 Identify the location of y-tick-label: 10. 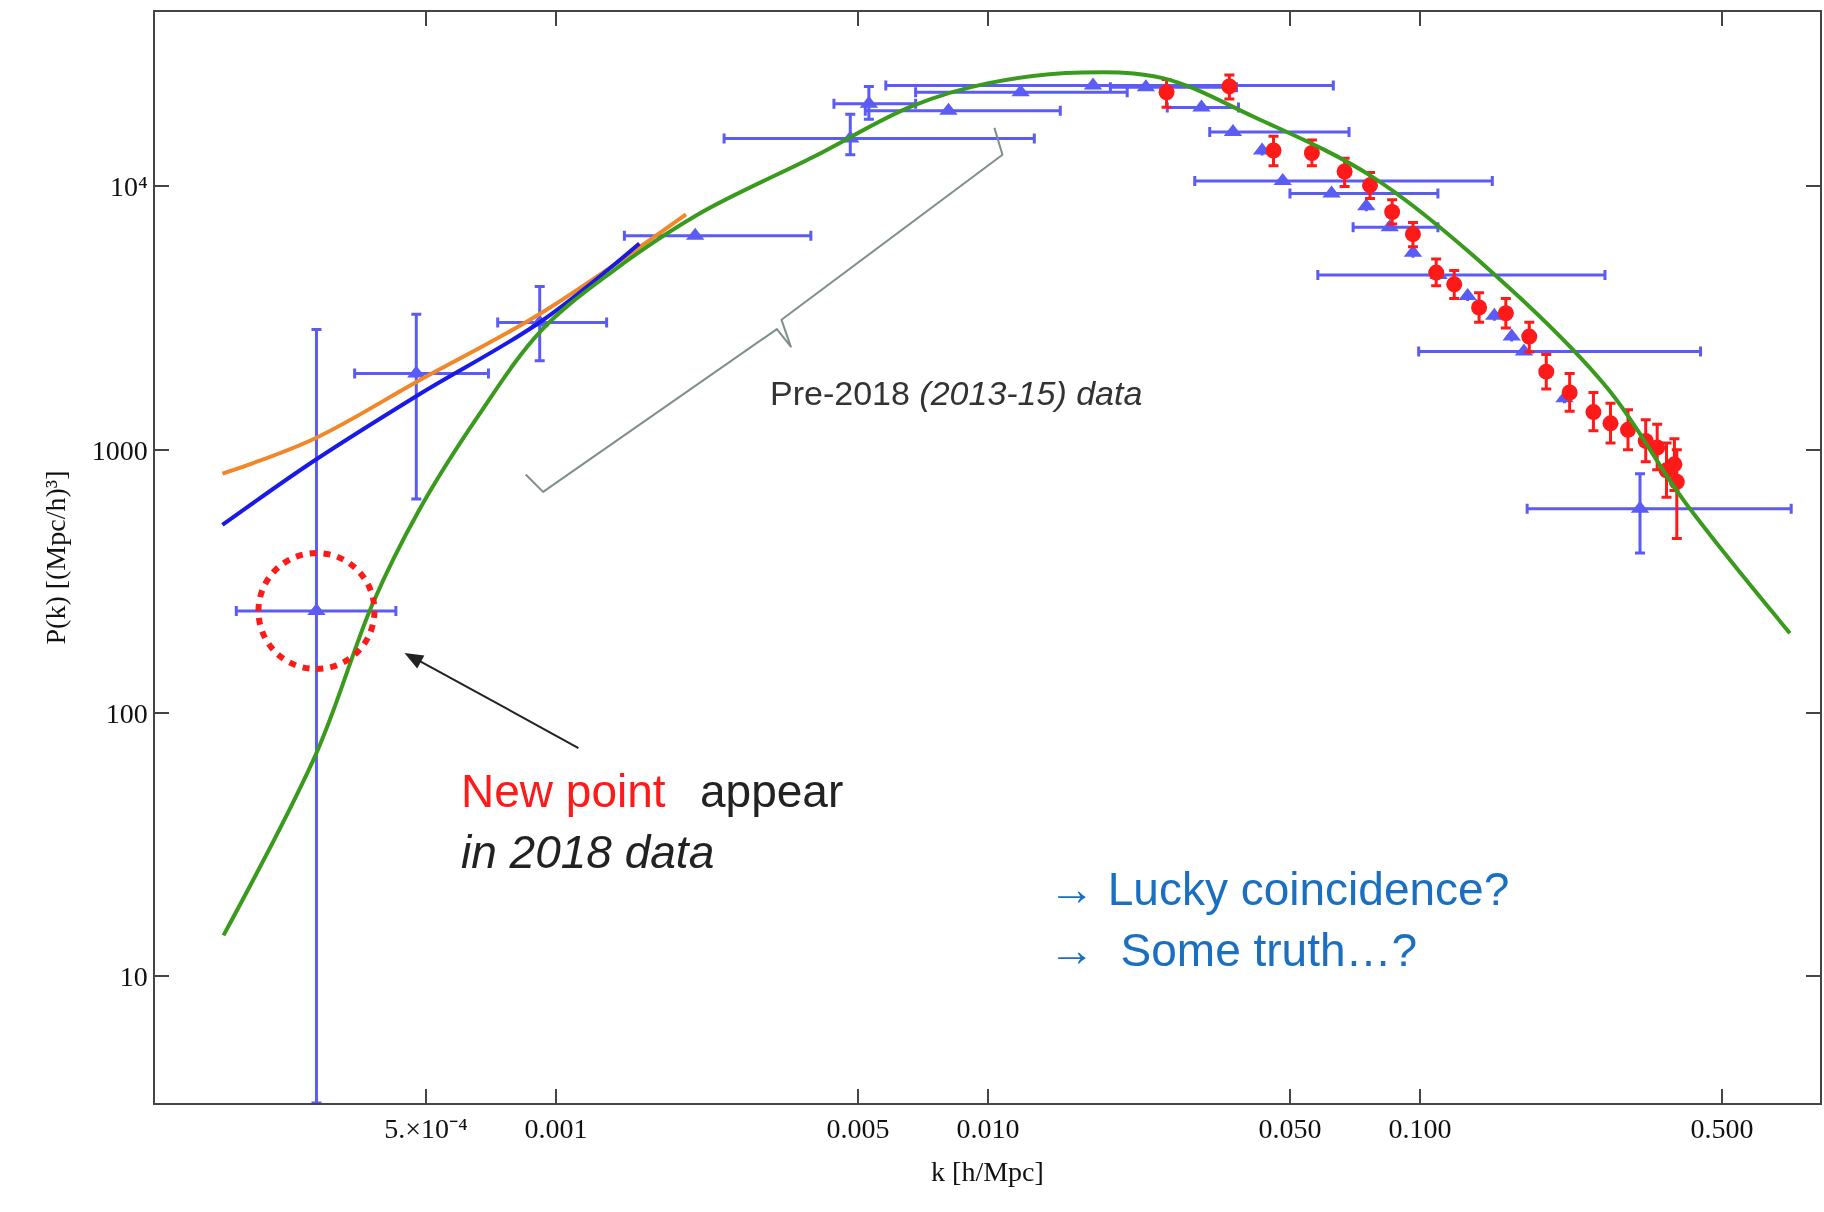
(133, 977).